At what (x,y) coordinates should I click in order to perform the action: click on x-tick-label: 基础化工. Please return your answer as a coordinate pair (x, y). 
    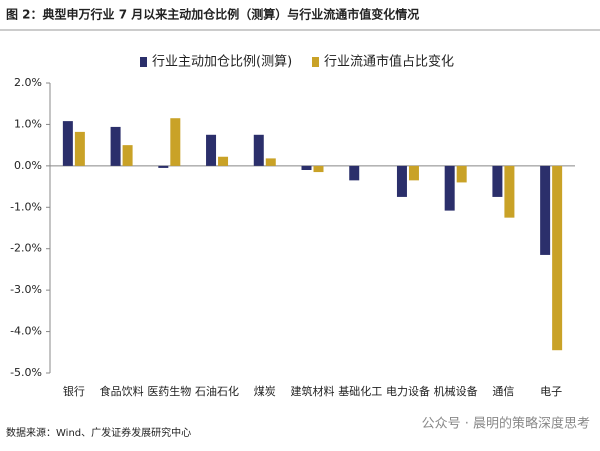
    Looking at the image, I should click on (360, 391).